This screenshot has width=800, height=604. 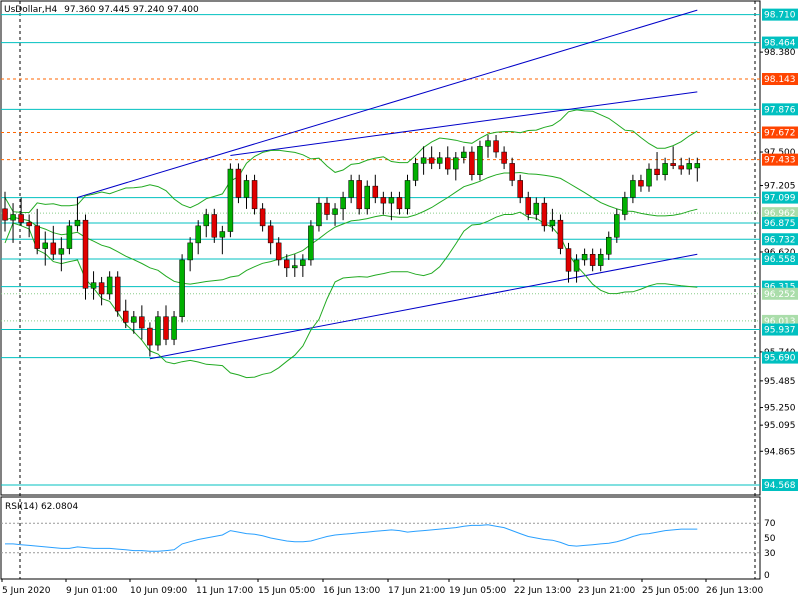 I want to click on price-label: 98.710, so click(x=780, y=16).